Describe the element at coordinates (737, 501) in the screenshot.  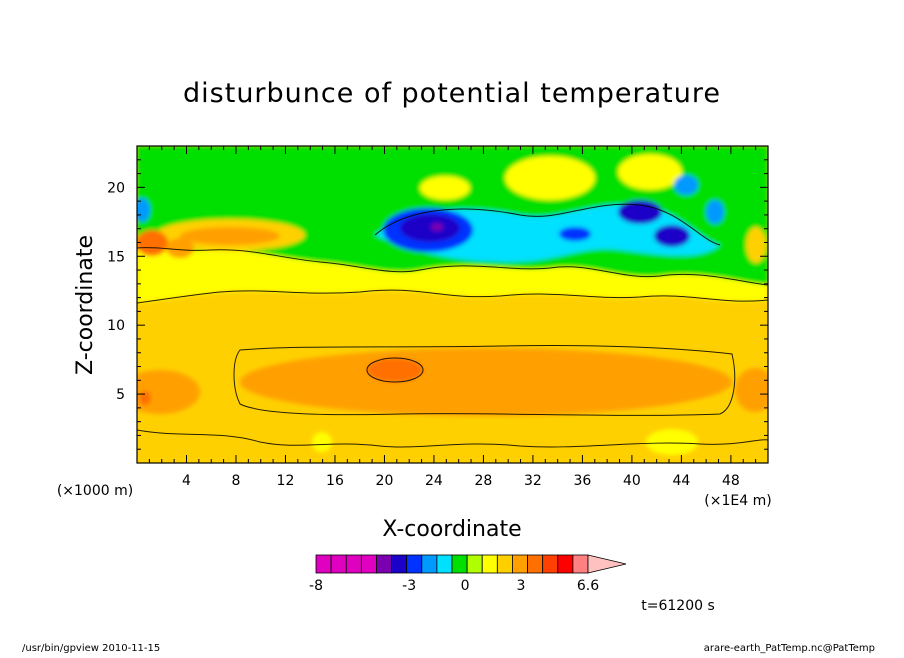
I see `x-unit-right: (×1E4 m)` at that location.